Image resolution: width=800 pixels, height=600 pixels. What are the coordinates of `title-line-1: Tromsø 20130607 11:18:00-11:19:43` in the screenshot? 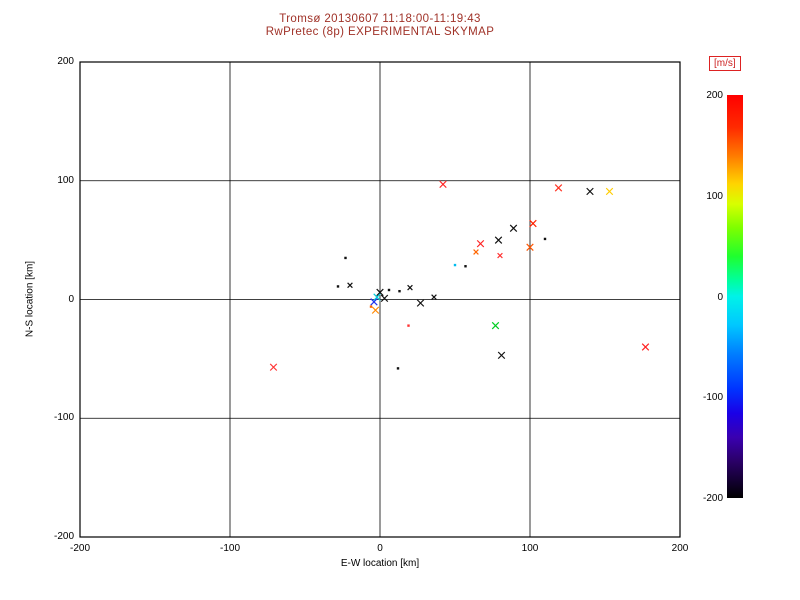 It's located at (380, 19).